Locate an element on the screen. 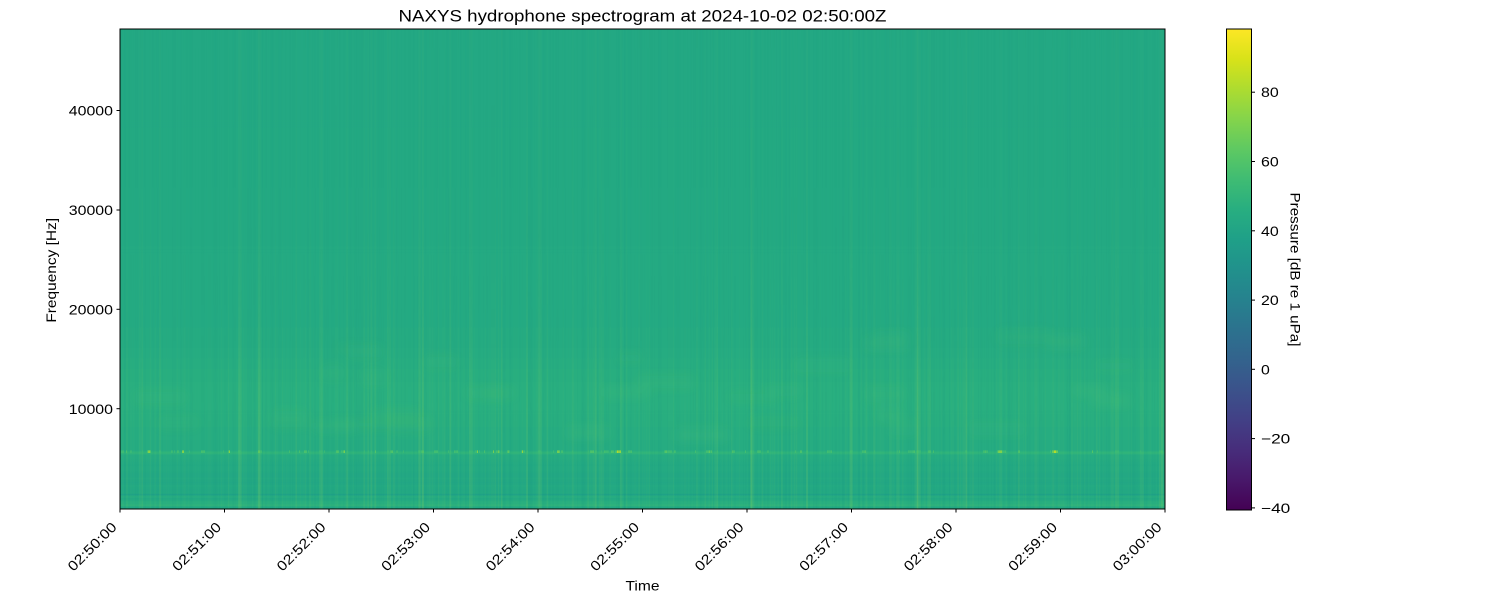 This screenshot has width=1500, height=600. svg-text: 20000 is located at coordinates (91, 309).